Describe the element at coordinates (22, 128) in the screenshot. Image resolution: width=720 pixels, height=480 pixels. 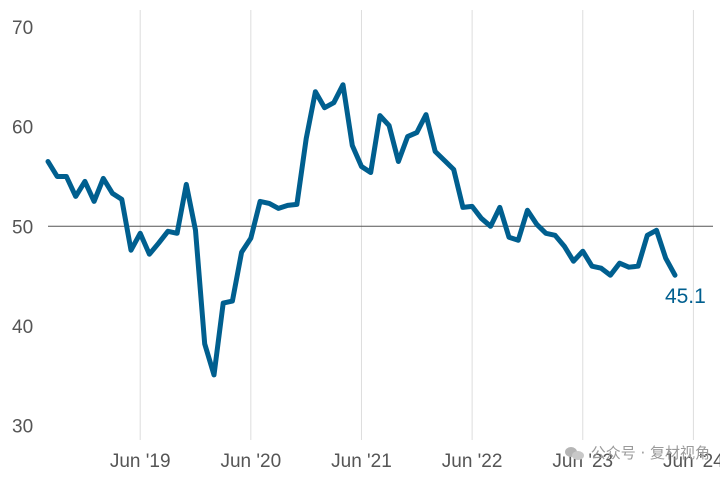
I see `y-tick-label: 60` at that location.